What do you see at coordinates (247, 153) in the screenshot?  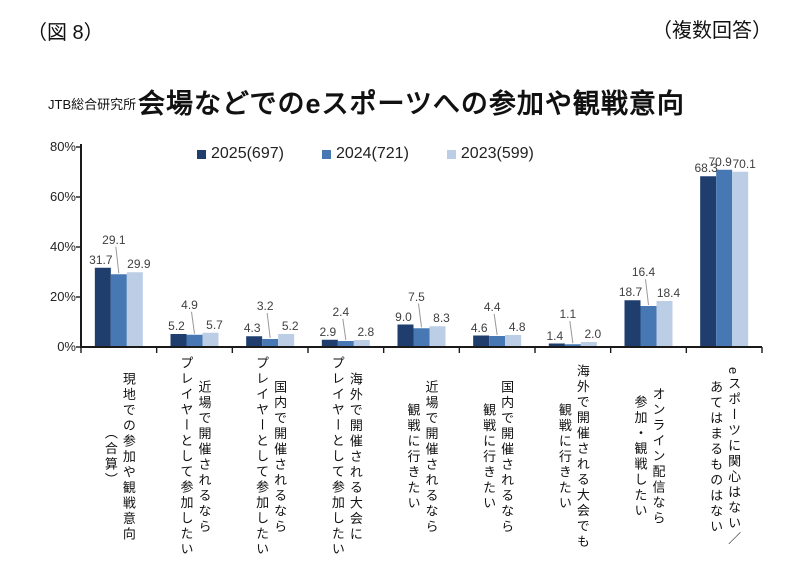 I see `legend-label-2025: 2025(697)` at bounding box center [247, 153].